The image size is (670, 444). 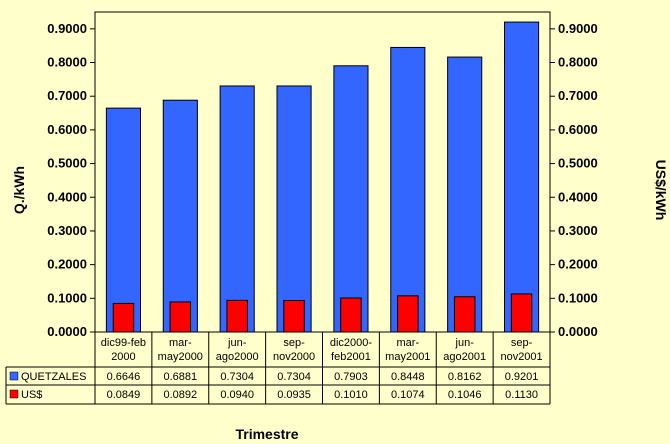 What do you see at coordinates (522, 377) in the screenshot?
I see `data-label: 0.9201` at bounding box center [522, 377].